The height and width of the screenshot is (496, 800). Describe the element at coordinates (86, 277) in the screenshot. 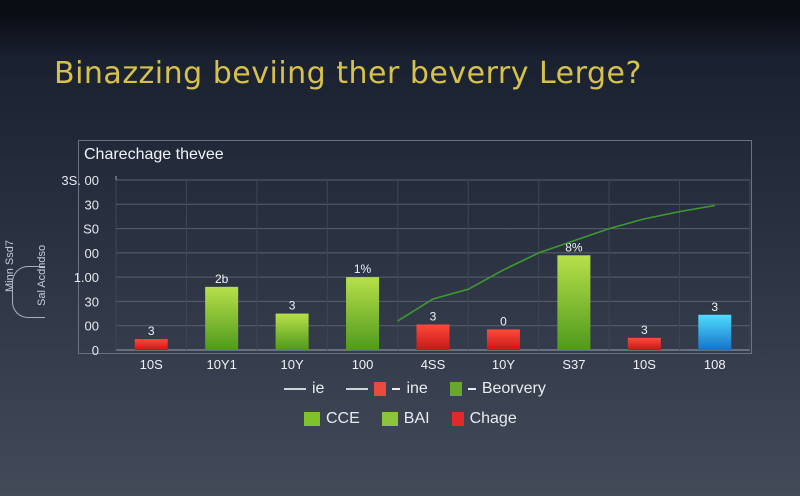

I see `y-tick-label: 1.00` at that location.